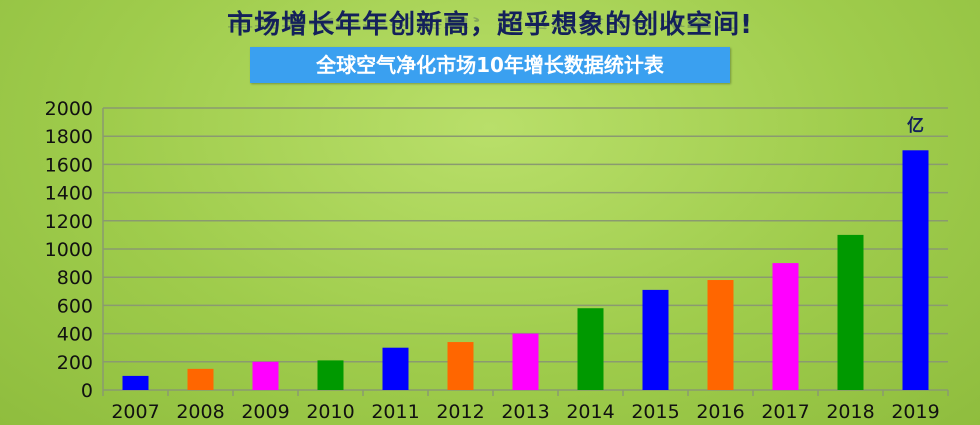 This screenshot has width=980, height=425. I want to click on x-tick-label: 2009, so click(265, 412).